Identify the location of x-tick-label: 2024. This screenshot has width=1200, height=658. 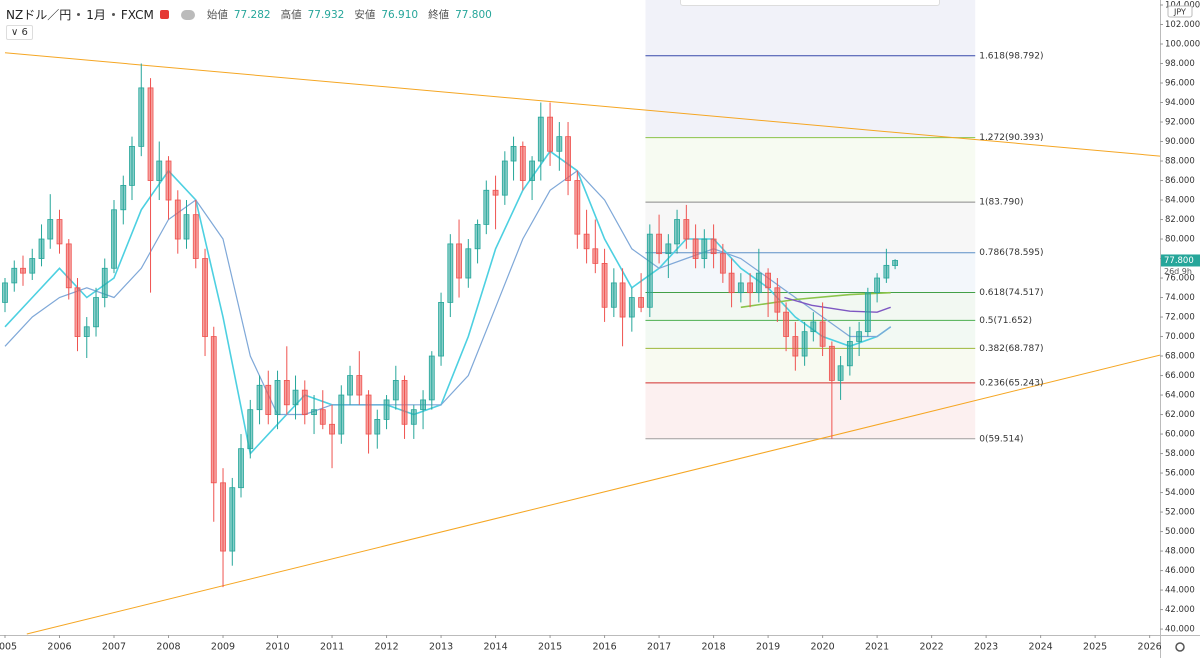
(1041, 647).